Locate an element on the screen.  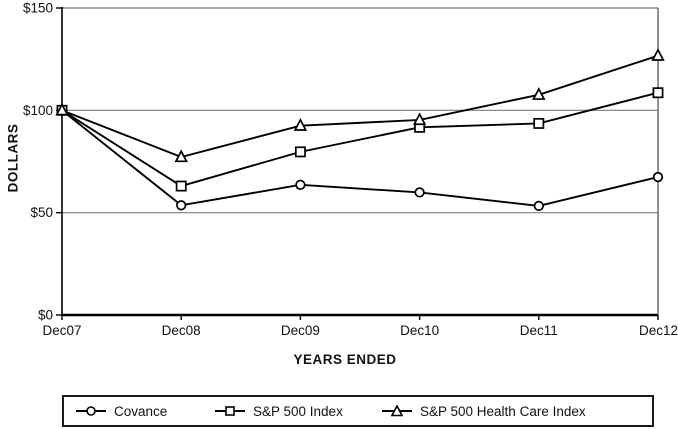
legend-item-2: S&P 500 Health Care Index is located at coordinates (484, 411).